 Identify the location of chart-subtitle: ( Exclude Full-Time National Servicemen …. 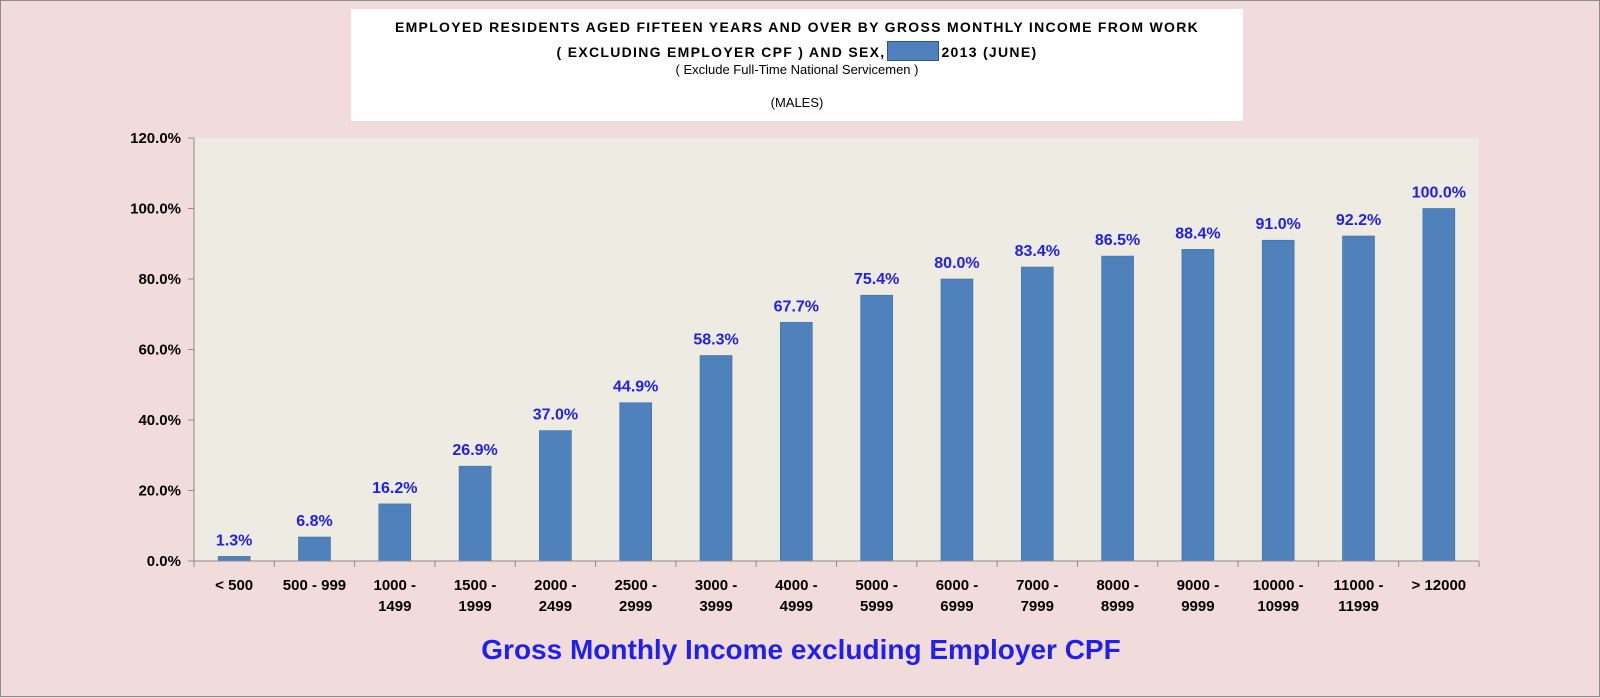
(797, 69).